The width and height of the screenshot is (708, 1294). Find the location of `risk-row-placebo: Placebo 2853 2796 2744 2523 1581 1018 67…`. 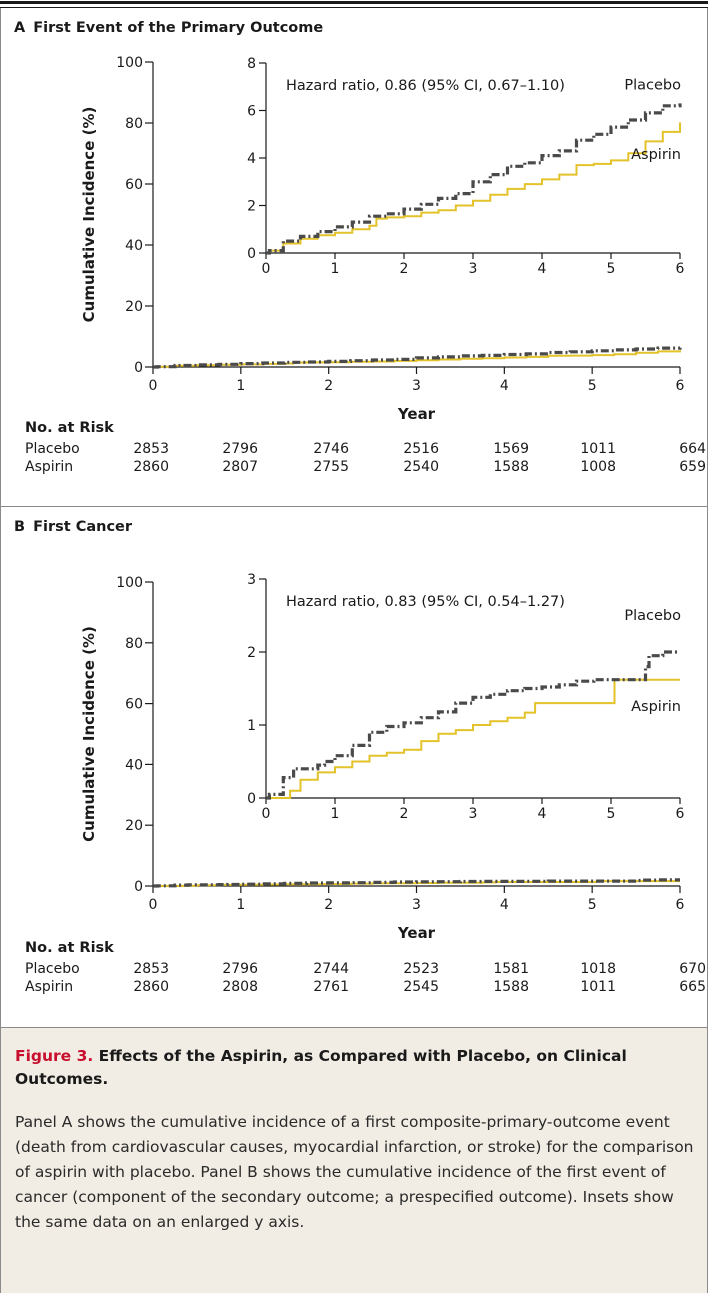

risk-row-placebo: Placebo 2853 2796 2744 2523 1581 1018 67… is located at coordinates (354, 970).